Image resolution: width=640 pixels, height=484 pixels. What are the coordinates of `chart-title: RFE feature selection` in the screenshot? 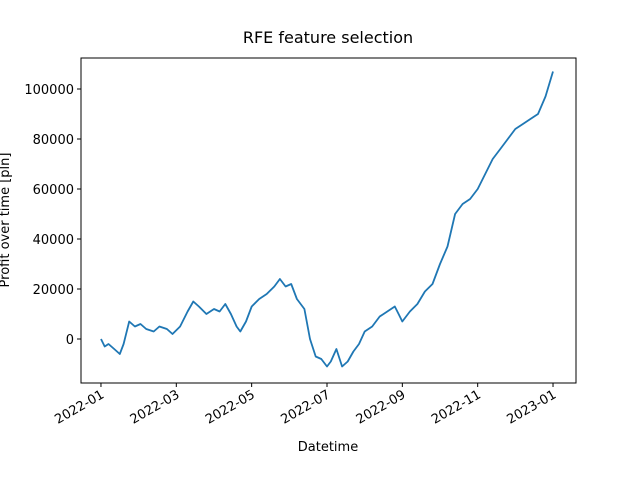 It's located at (328, 37).